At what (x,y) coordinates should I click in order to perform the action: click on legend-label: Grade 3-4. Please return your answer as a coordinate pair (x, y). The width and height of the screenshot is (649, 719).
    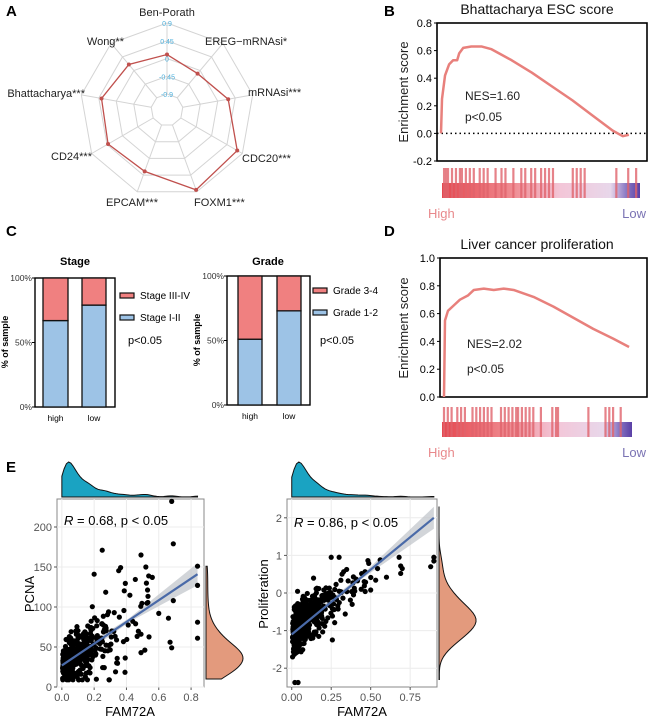
    Looking at the image, I should click on (355, 291).